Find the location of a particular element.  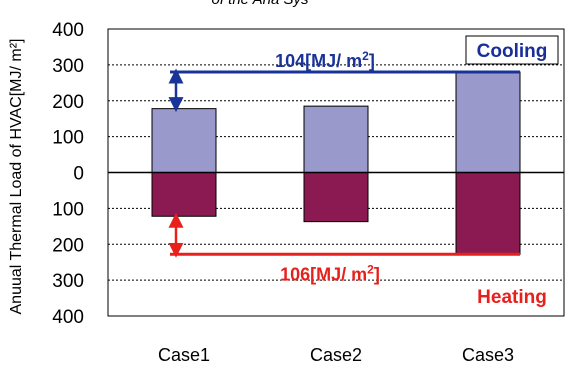

cooling-legend-box is located at coordinates (512, 50).